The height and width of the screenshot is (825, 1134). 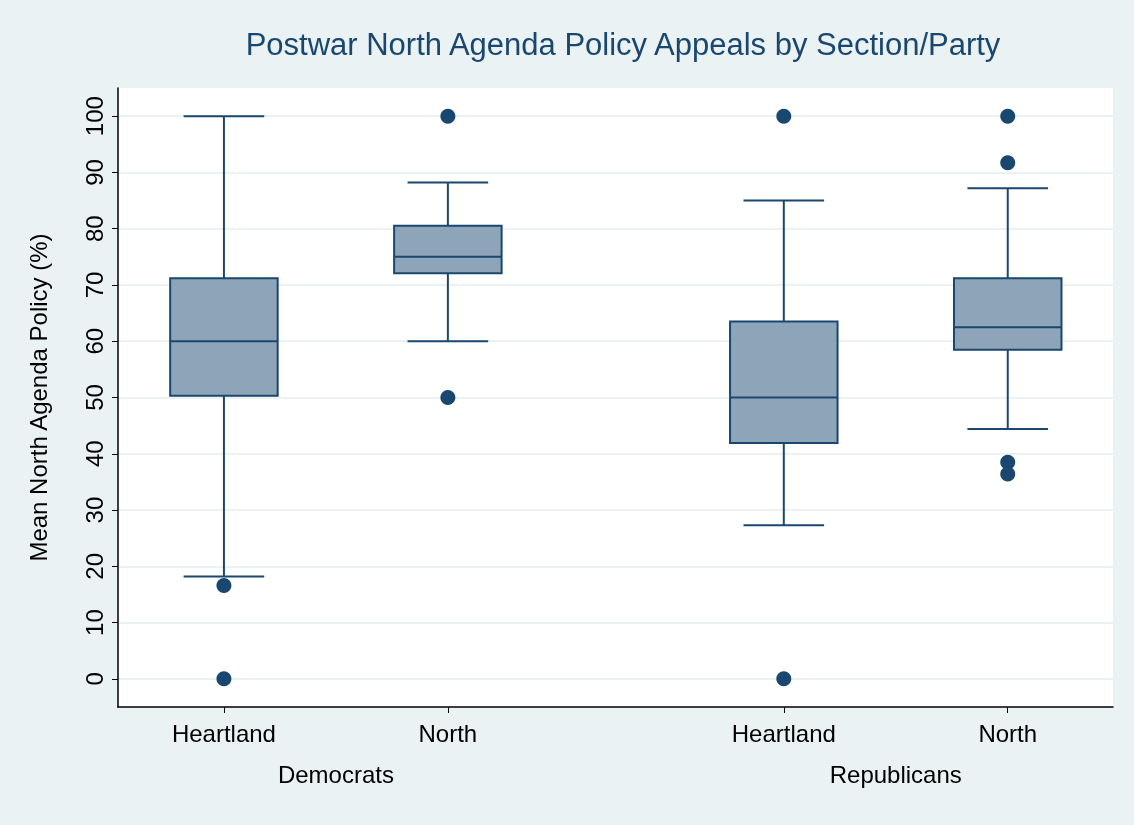 What do you see at coordinates (94, 229) in the screenshot?
I see `y-tick-label: 80` at bounding box center [94, 229].